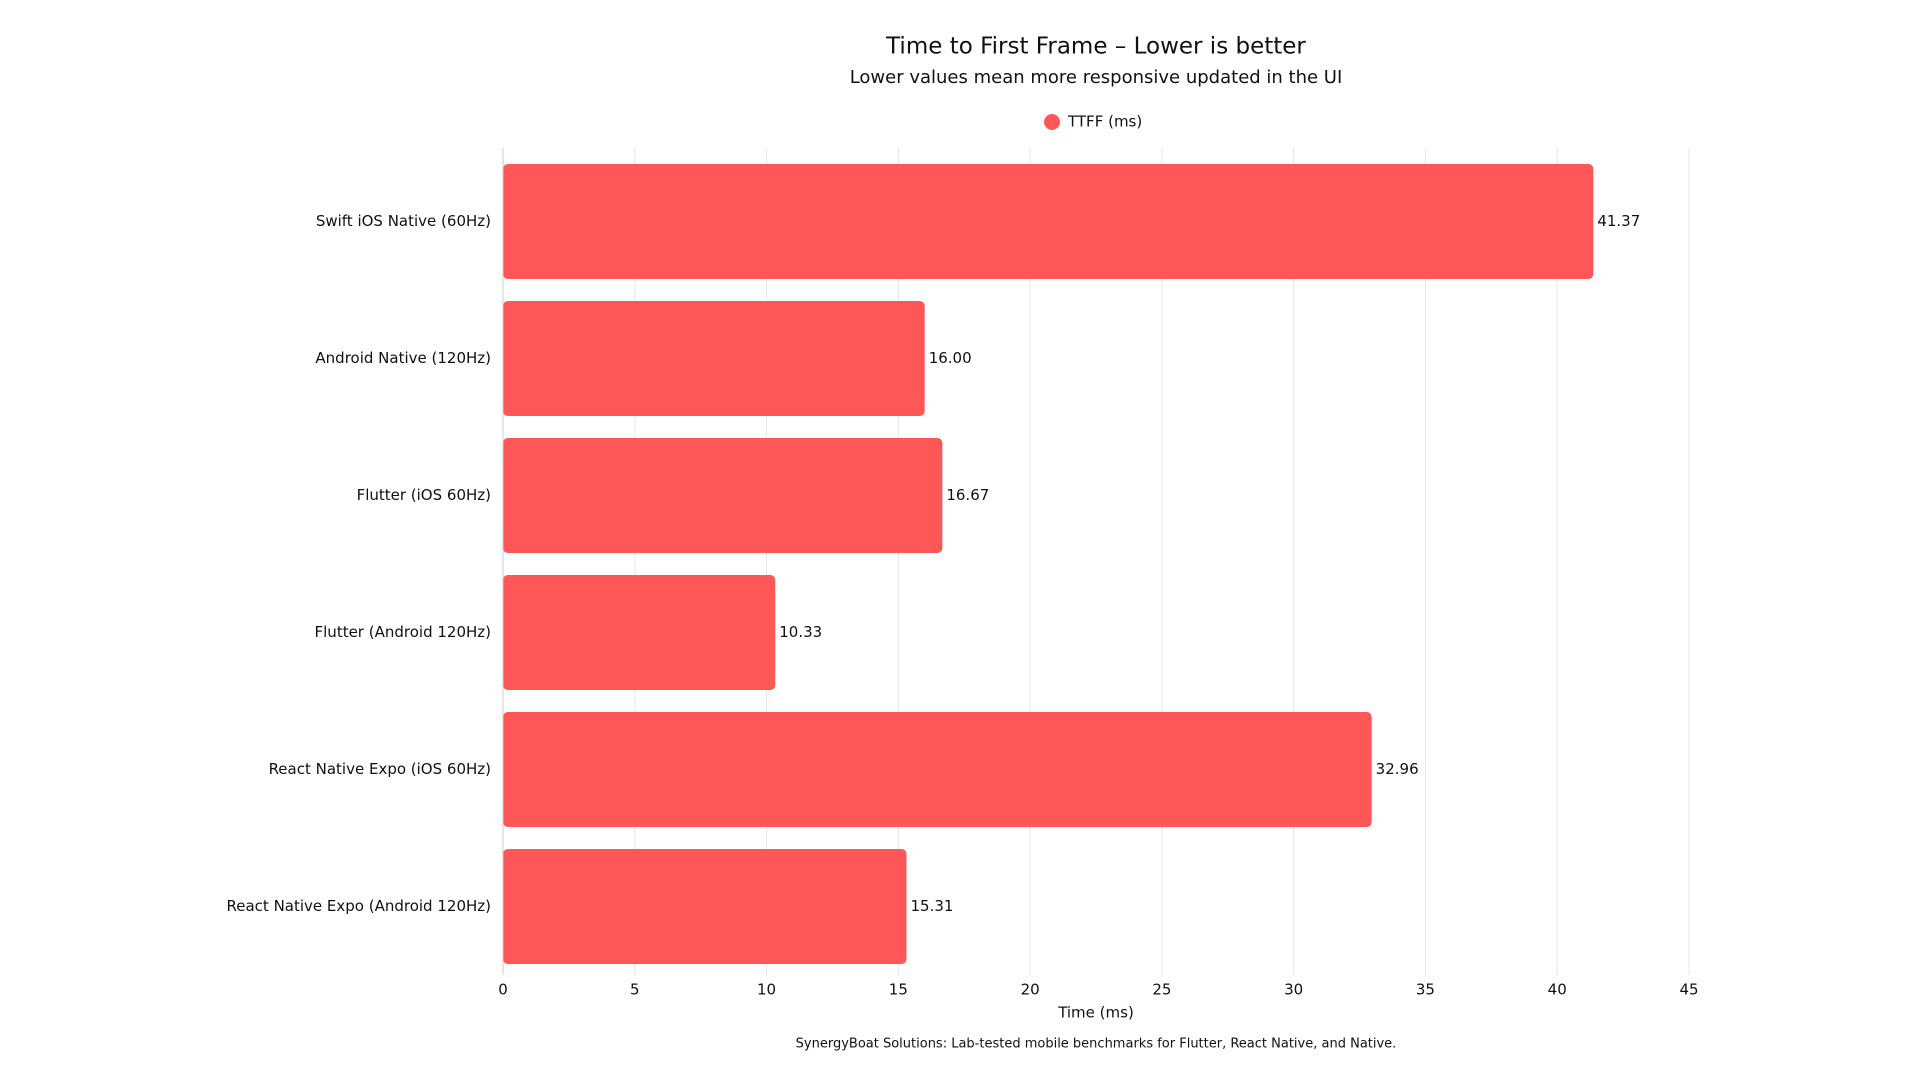 This screenshot has width=1920, height=1080. Describe the element at coordinates (932, 906) in the screenshot. I see `data-label: 15.31` at that location.